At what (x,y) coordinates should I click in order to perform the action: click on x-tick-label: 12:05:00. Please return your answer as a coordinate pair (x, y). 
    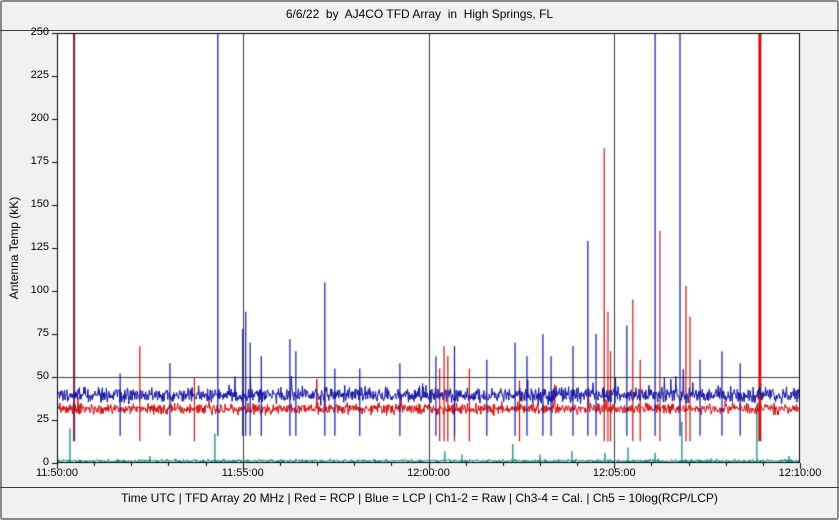
    Looking at the image, I should click on (614, 473).